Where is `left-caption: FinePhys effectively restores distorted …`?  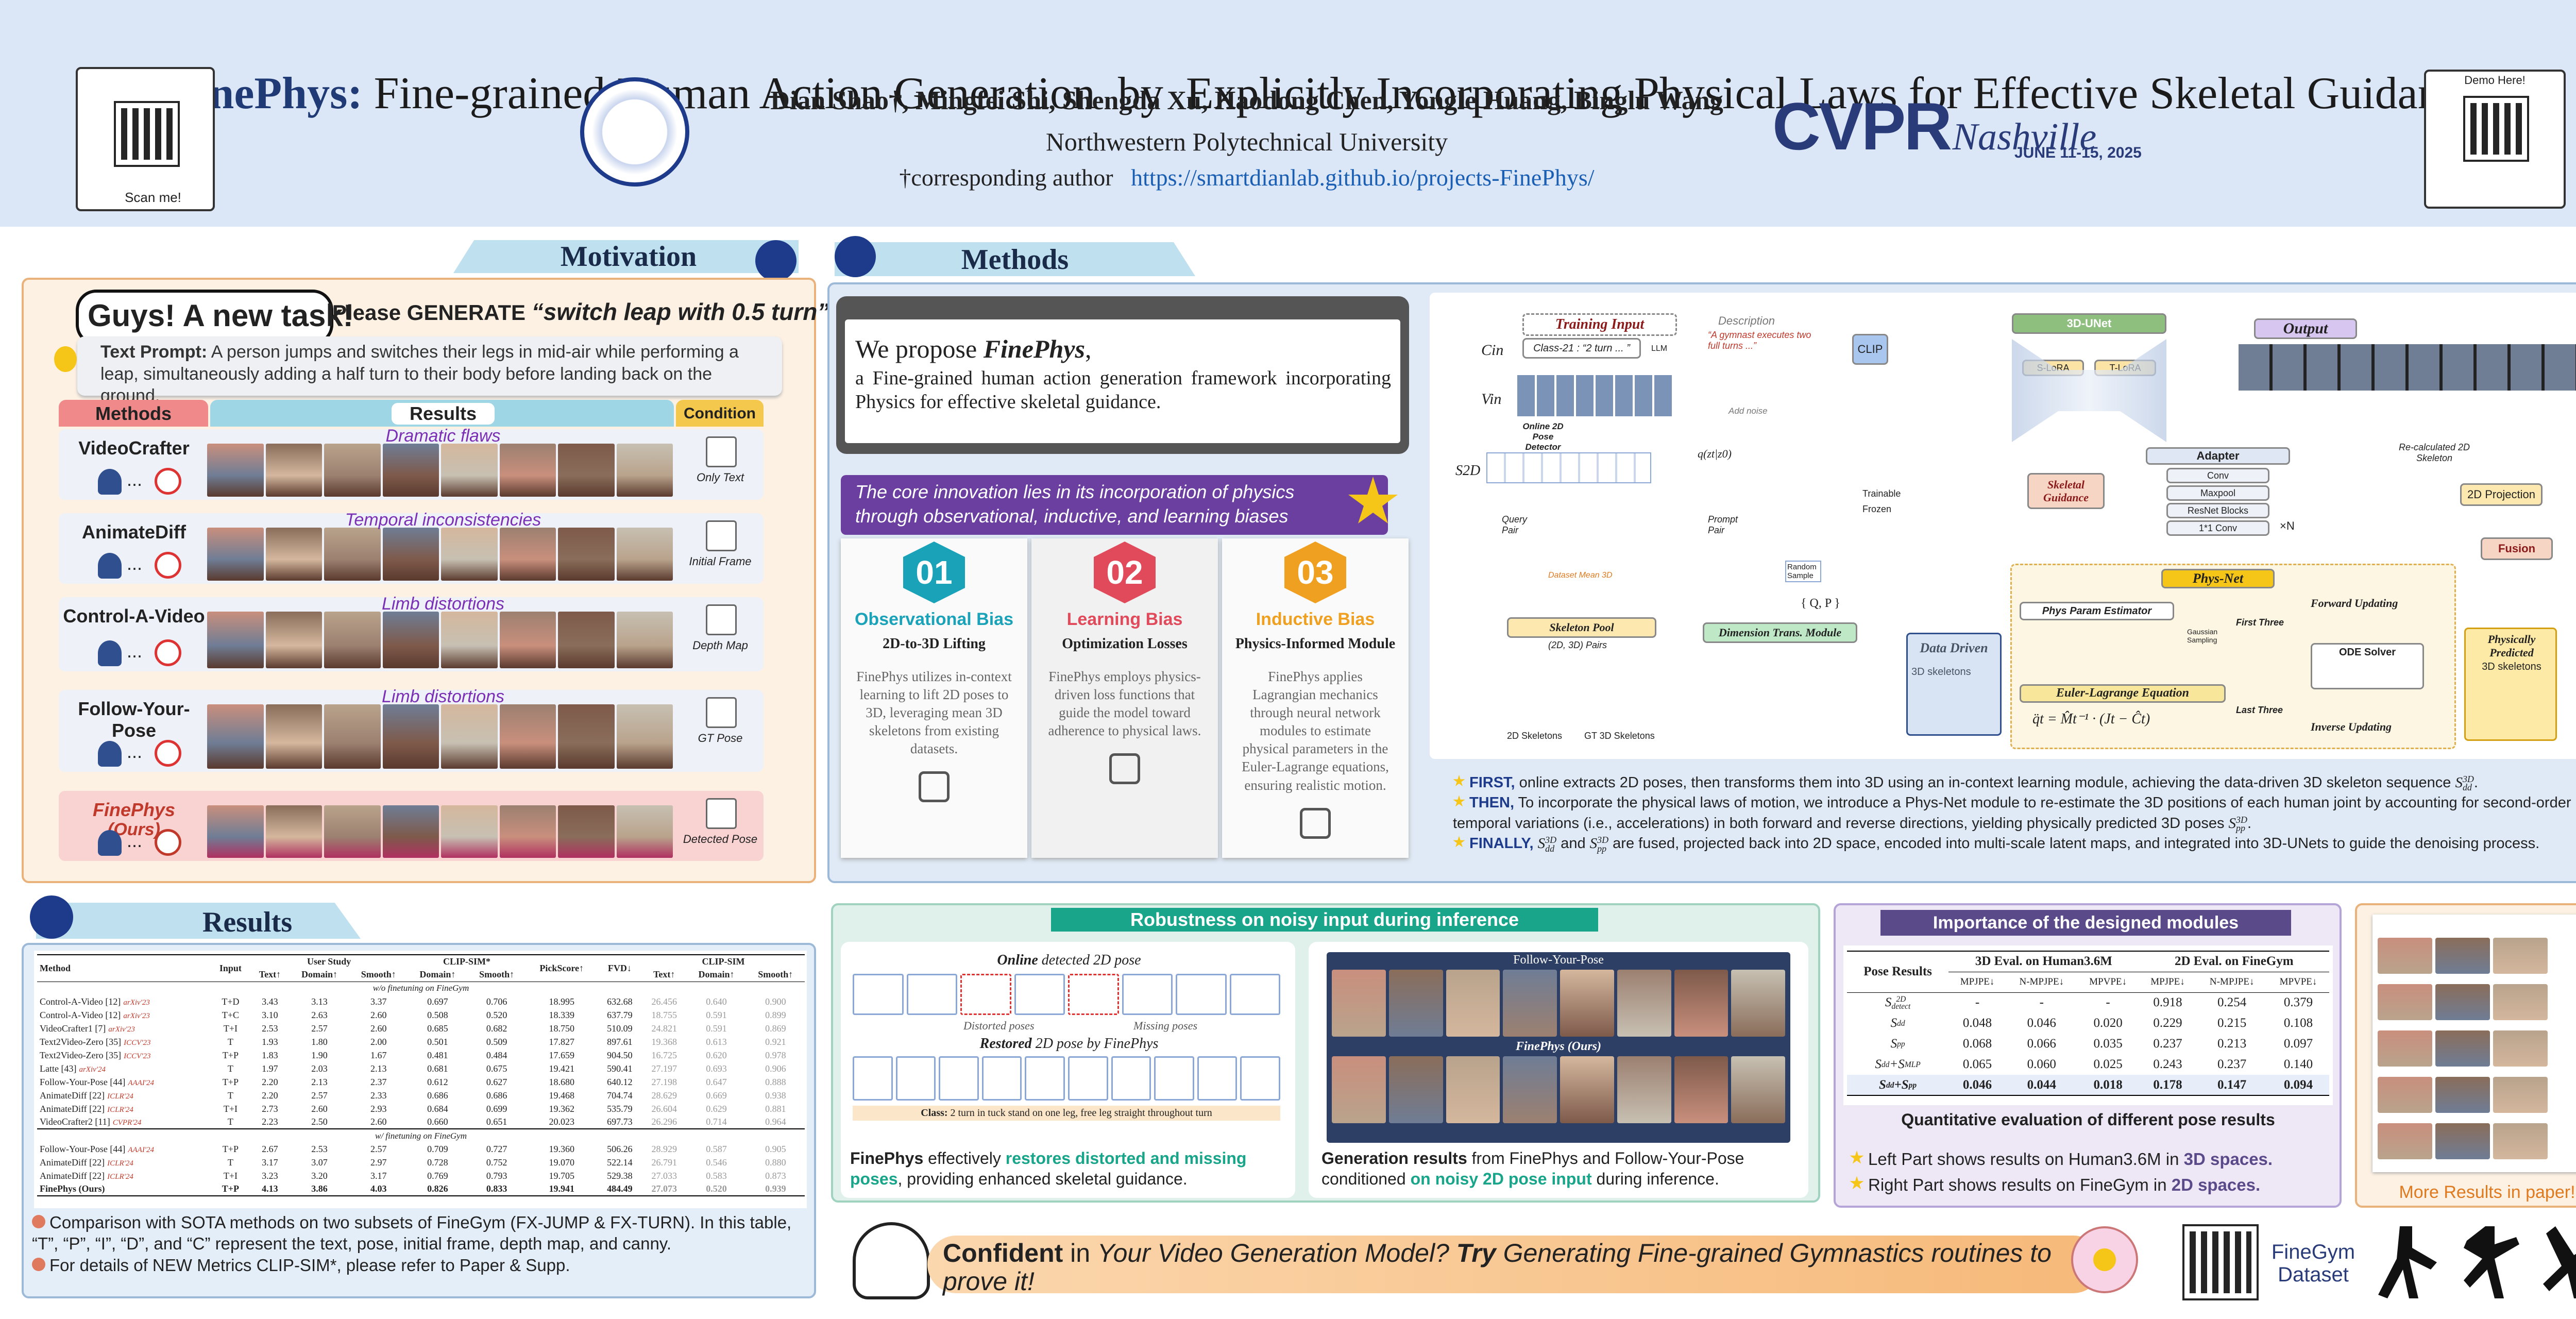
left-caption: FinePhys effectively restores distorted … is located at coordinates (1071, 1169).